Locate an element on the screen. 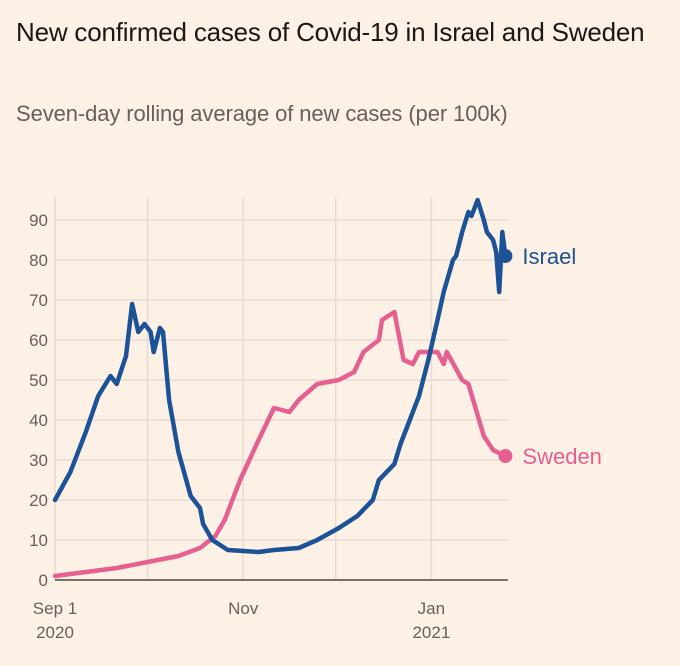  y-tick-label: 90 is located at coordinates (38, 220).